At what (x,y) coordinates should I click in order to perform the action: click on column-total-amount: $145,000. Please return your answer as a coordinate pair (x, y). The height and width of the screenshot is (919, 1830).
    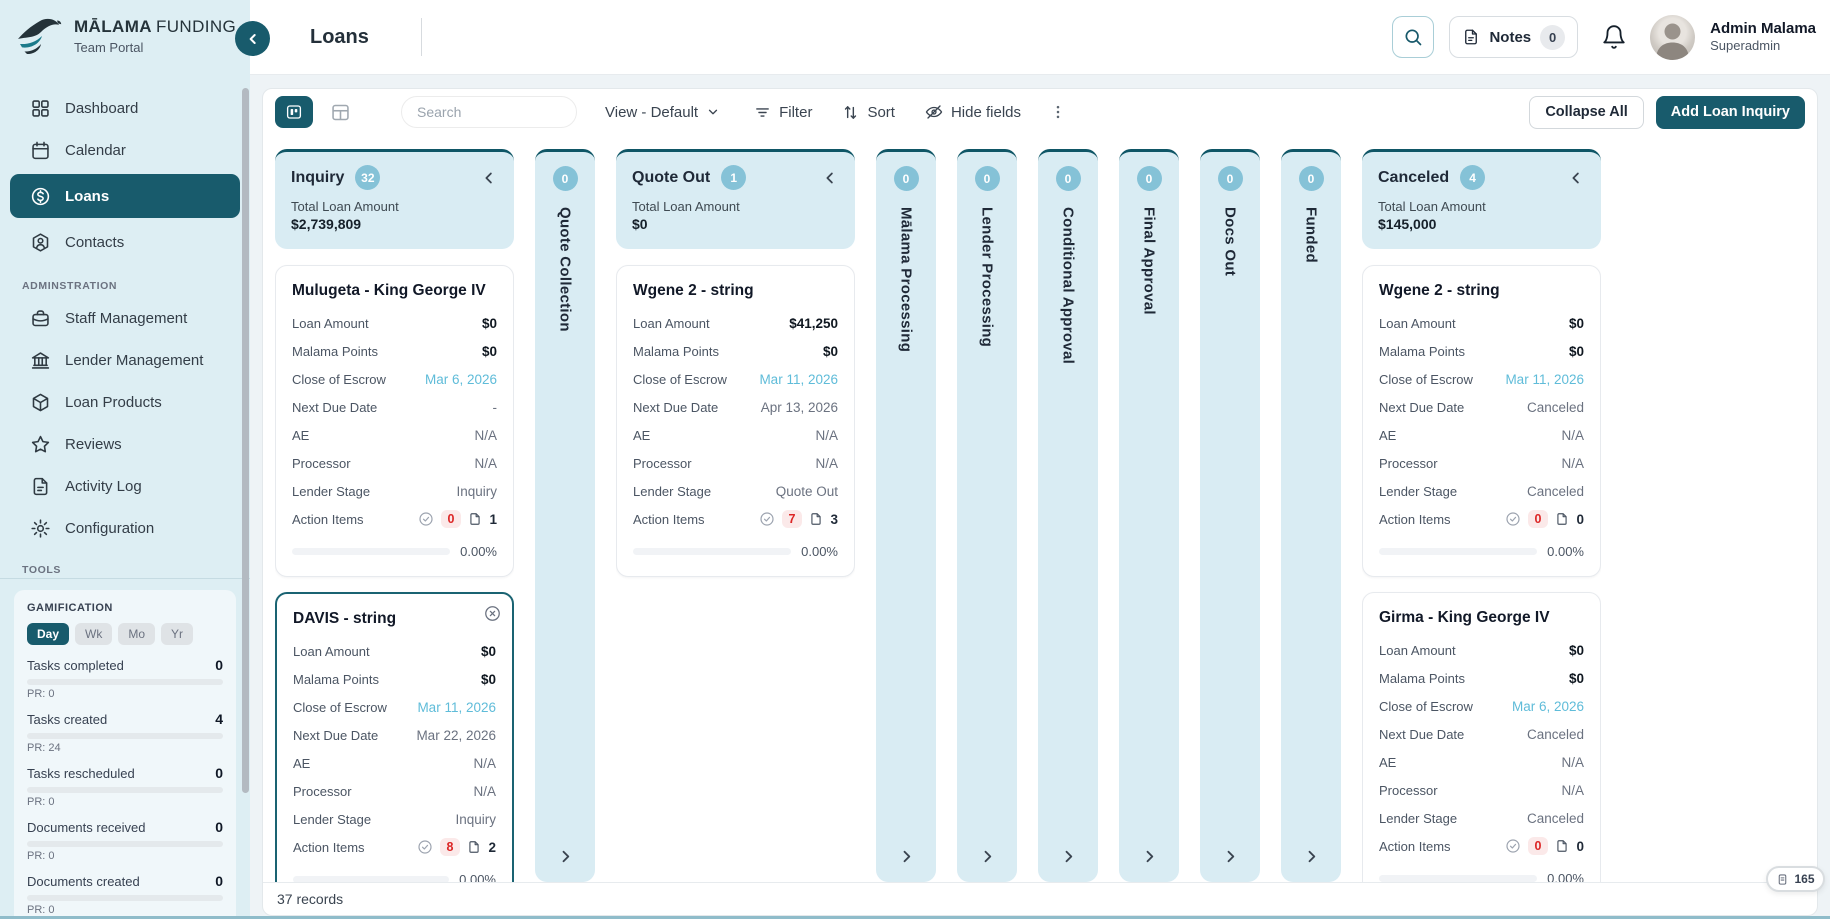
    Looking at the image, I should click on (1407, 224).